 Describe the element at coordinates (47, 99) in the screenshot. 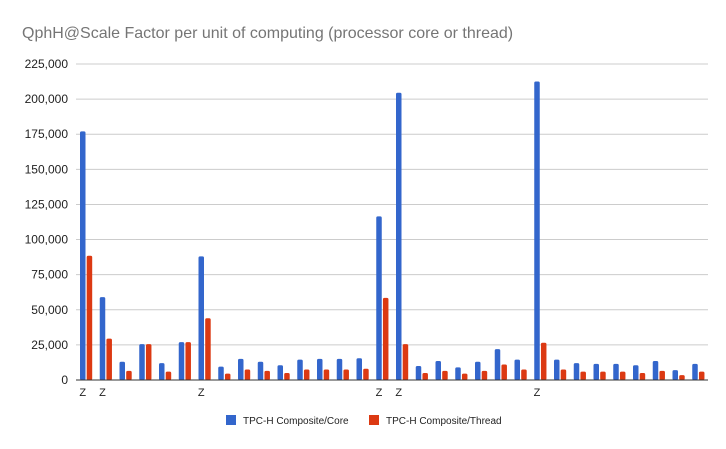

I see `y-tick-label: 200,000` at that location.